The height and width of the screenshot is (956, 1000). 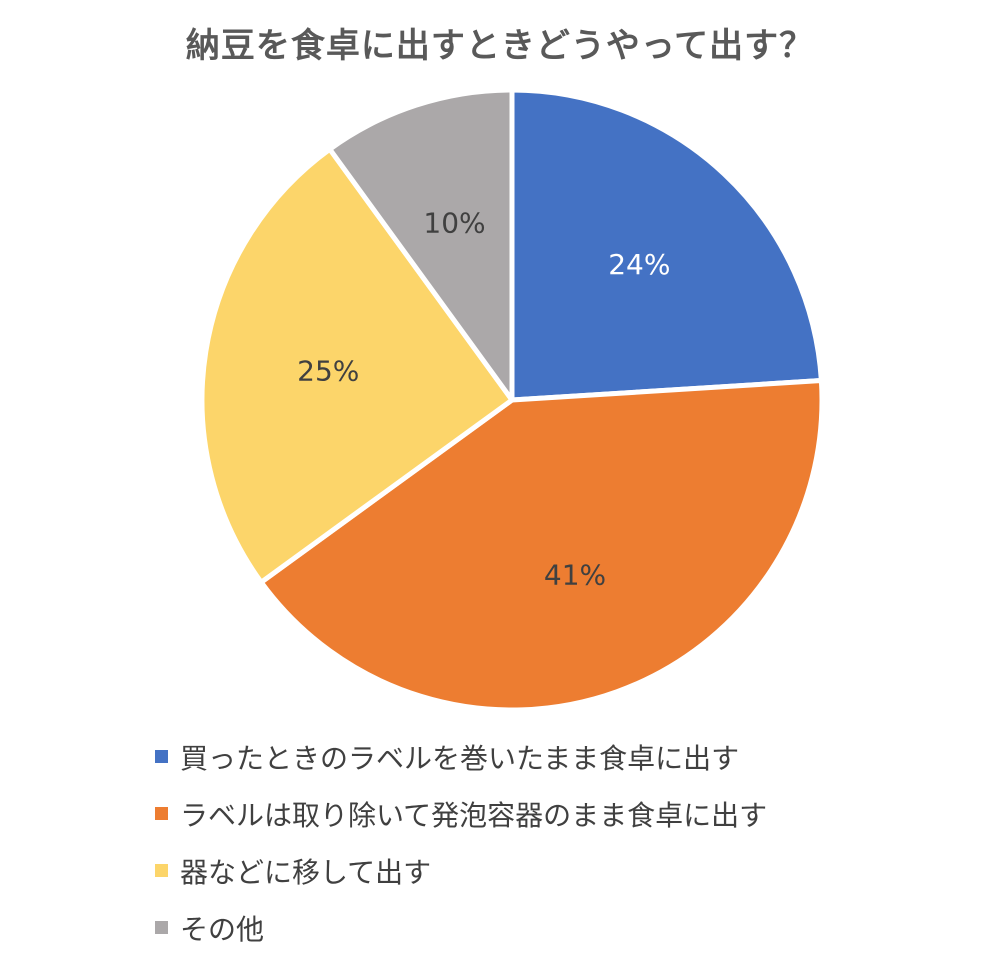 What do you see at coordinates (328, 370) in the screenshot?
I see `data-label-2: 25%` at bounding box center [328, 370].